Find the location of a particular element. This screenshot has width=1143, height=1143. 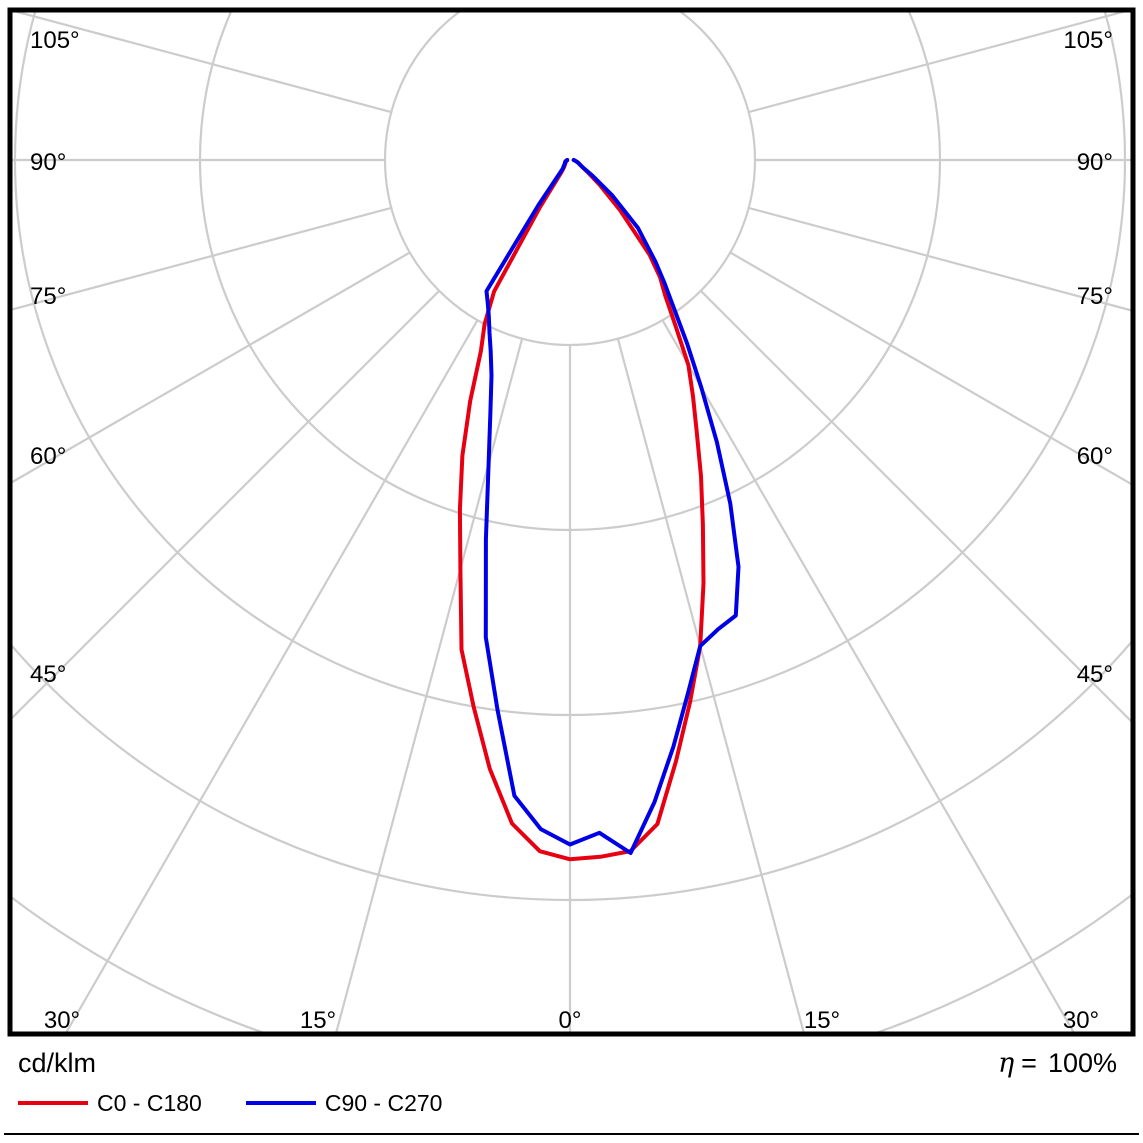

efficiency-label: η = 100% is located at coordinates (1057, 1063).